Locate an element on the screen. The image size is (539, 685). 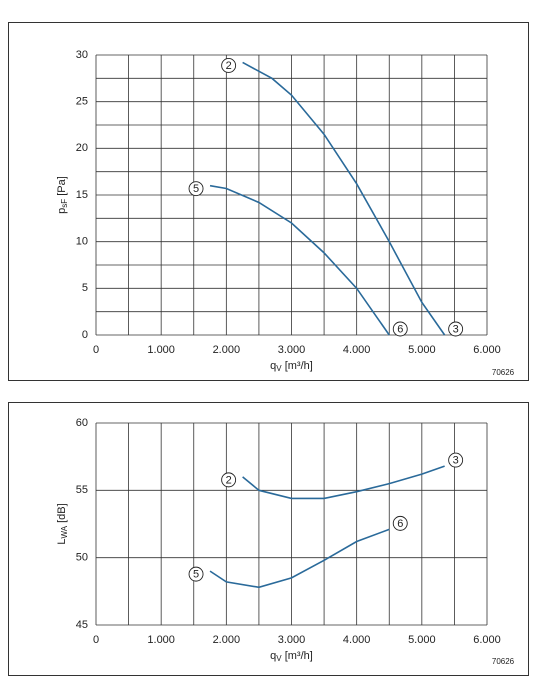
y-tick-label: 30 is located at coordinates (82, 55).